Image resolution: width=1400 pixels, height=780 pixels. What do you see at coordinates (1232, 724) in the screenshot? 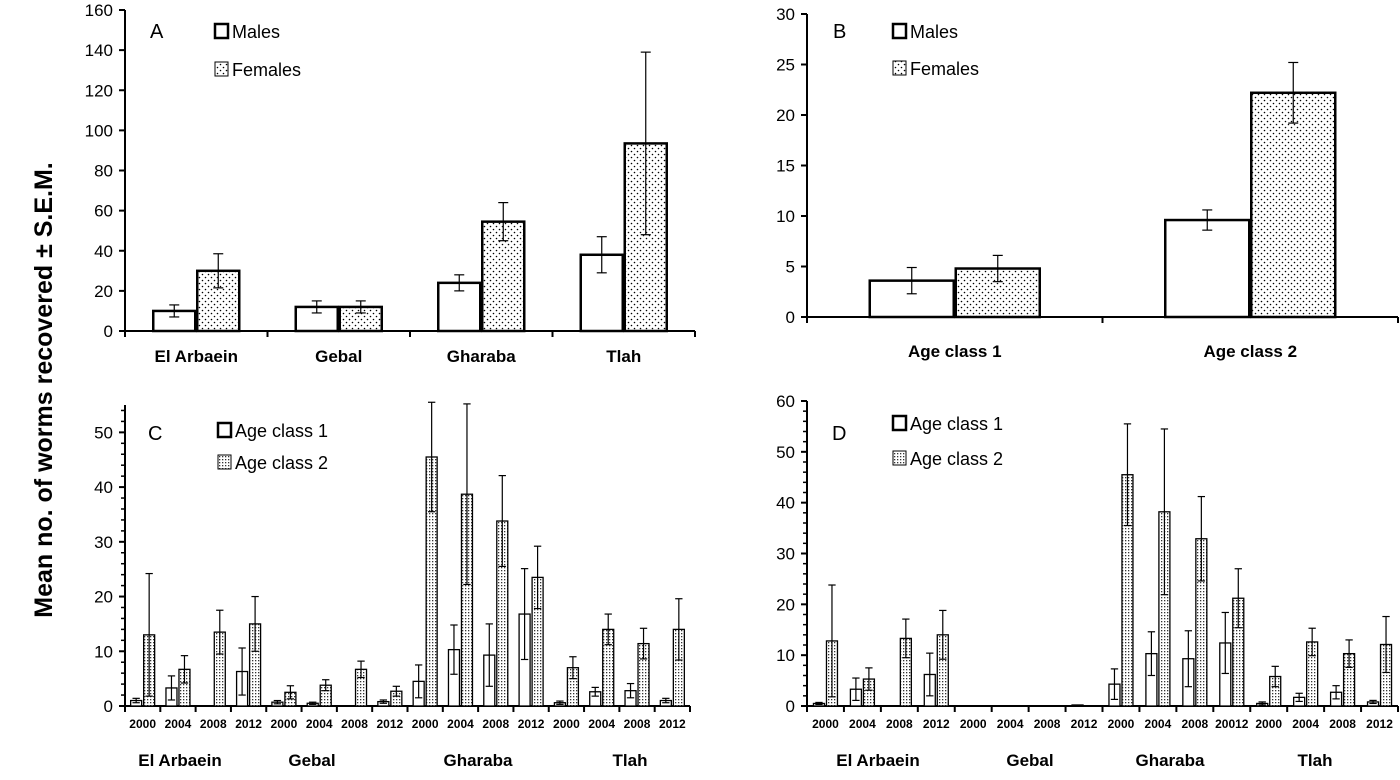
I see `x-tick-label: 20012` at bounding box center [1232, 724].